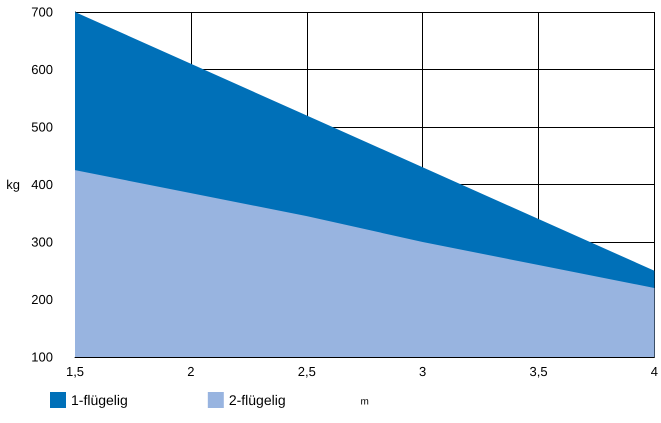 The height and width of the screenshot is (423, 661). Describe the element at coordinates (42, 299) in the screenshot. I see `y-tick-label: 200` at that location.